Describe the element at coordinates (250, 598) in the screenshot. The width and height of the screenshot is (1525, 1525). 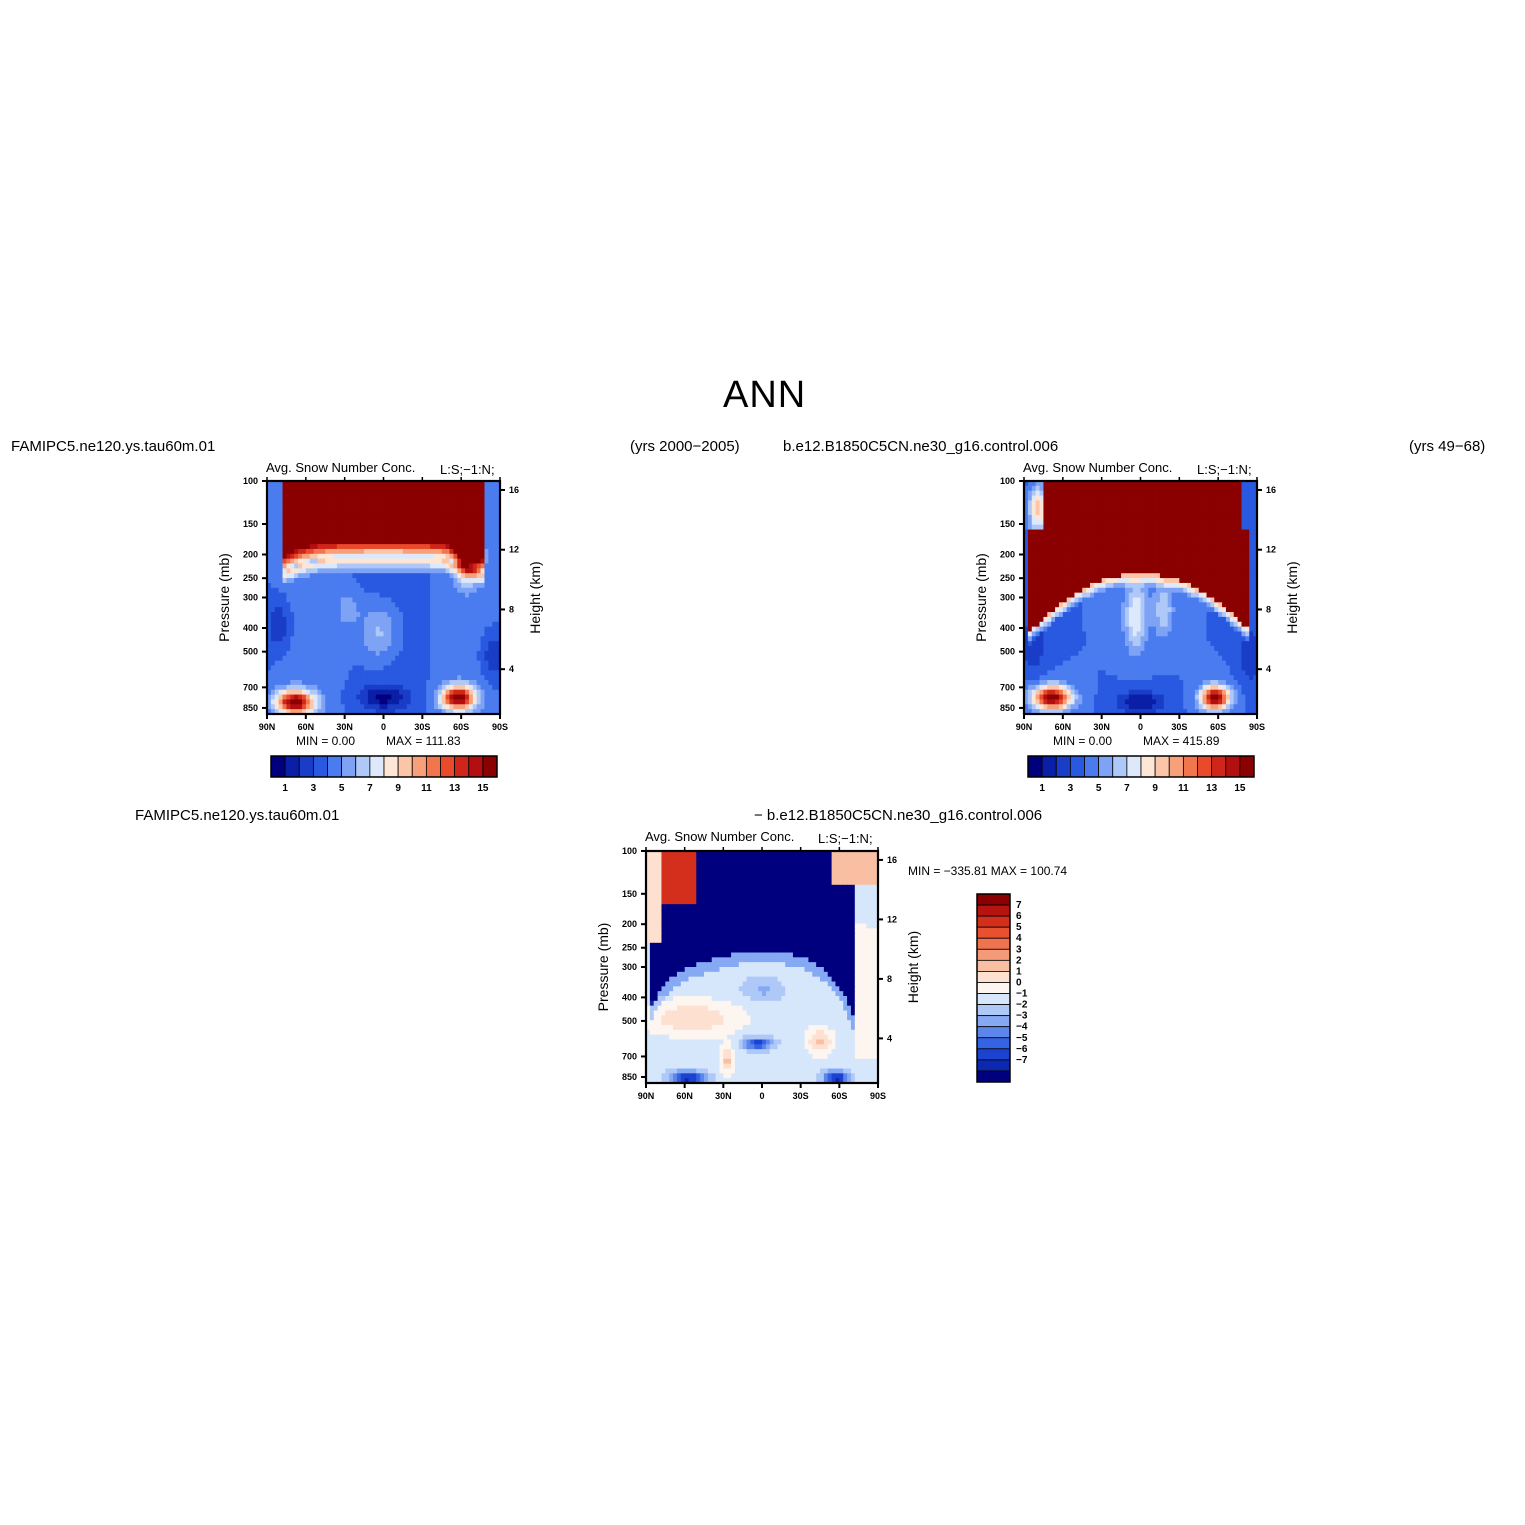
I see `tl-ytick-label: 300` at that location.